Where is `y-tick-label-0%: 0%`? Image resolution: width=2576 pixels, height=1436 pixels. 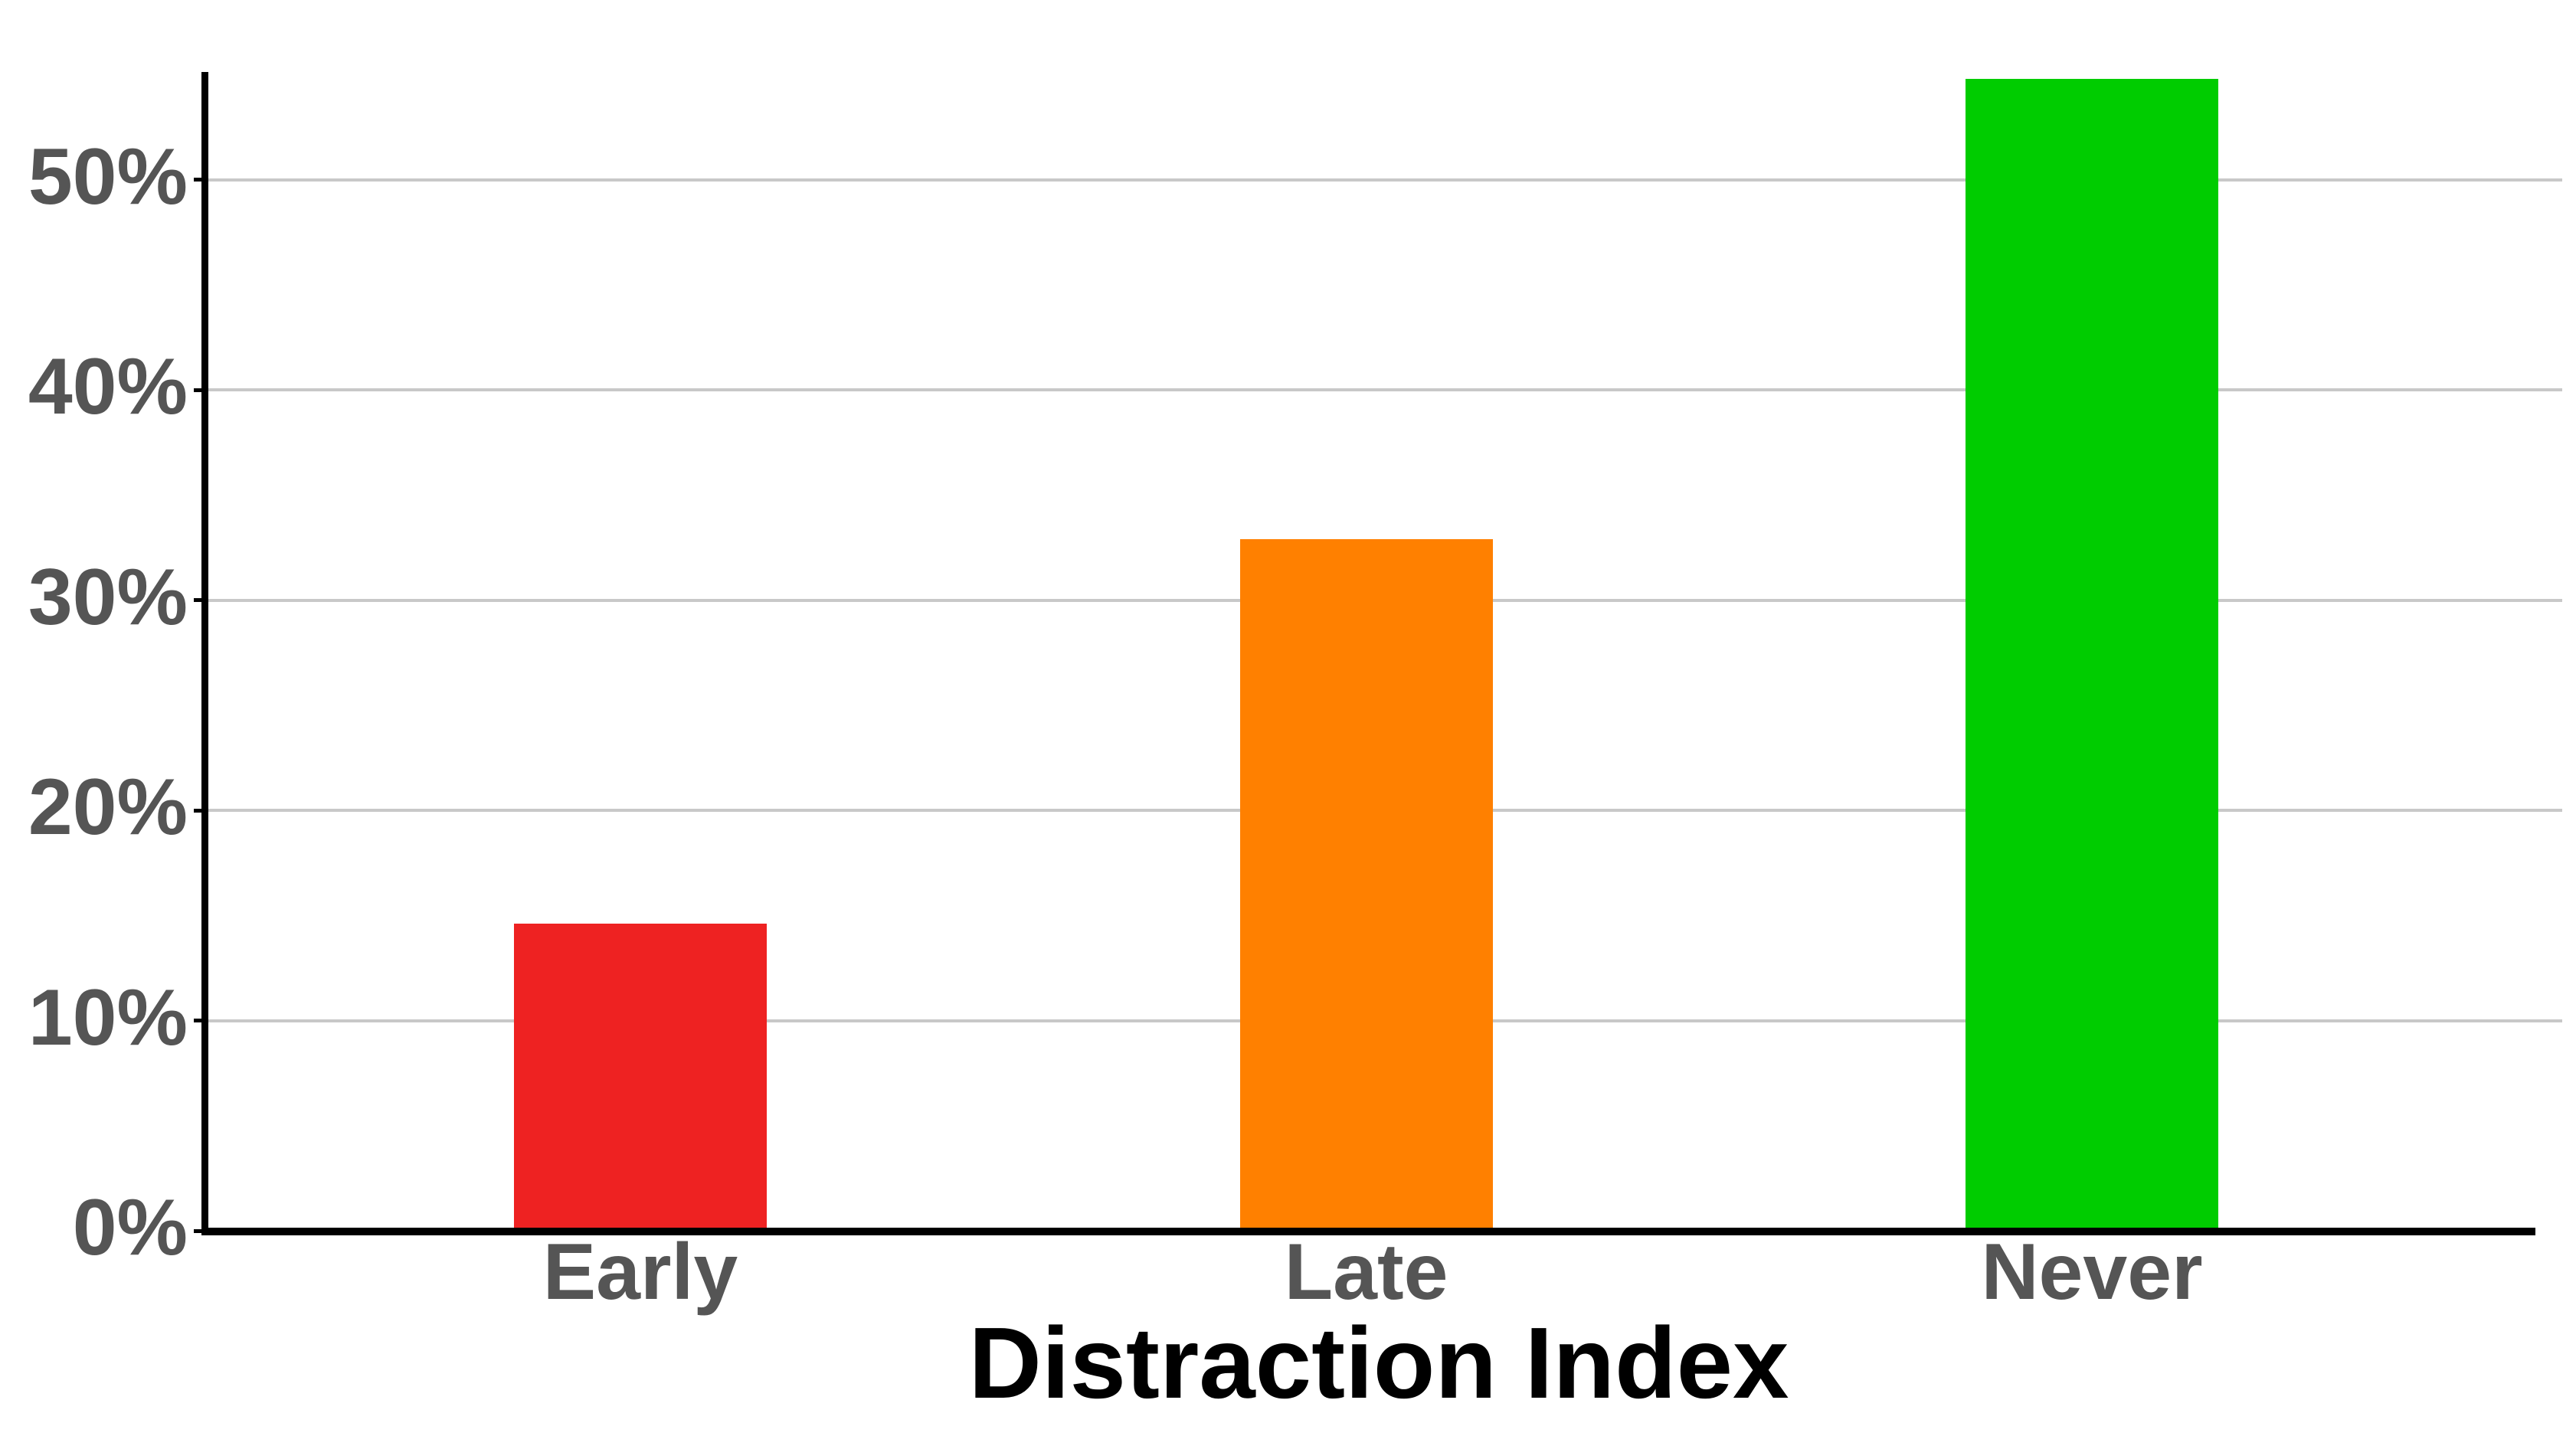 y-tick-label-0%: 0% is located at coordinates (130, 1227).